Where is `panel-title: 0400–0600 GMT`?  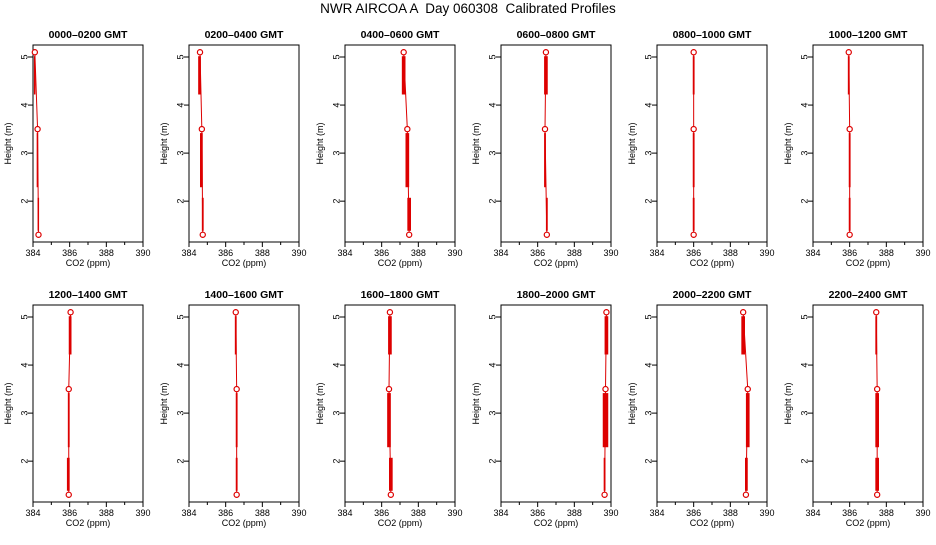 panel-title: 0400–0600 GMT is located at coordinates (400, 35).